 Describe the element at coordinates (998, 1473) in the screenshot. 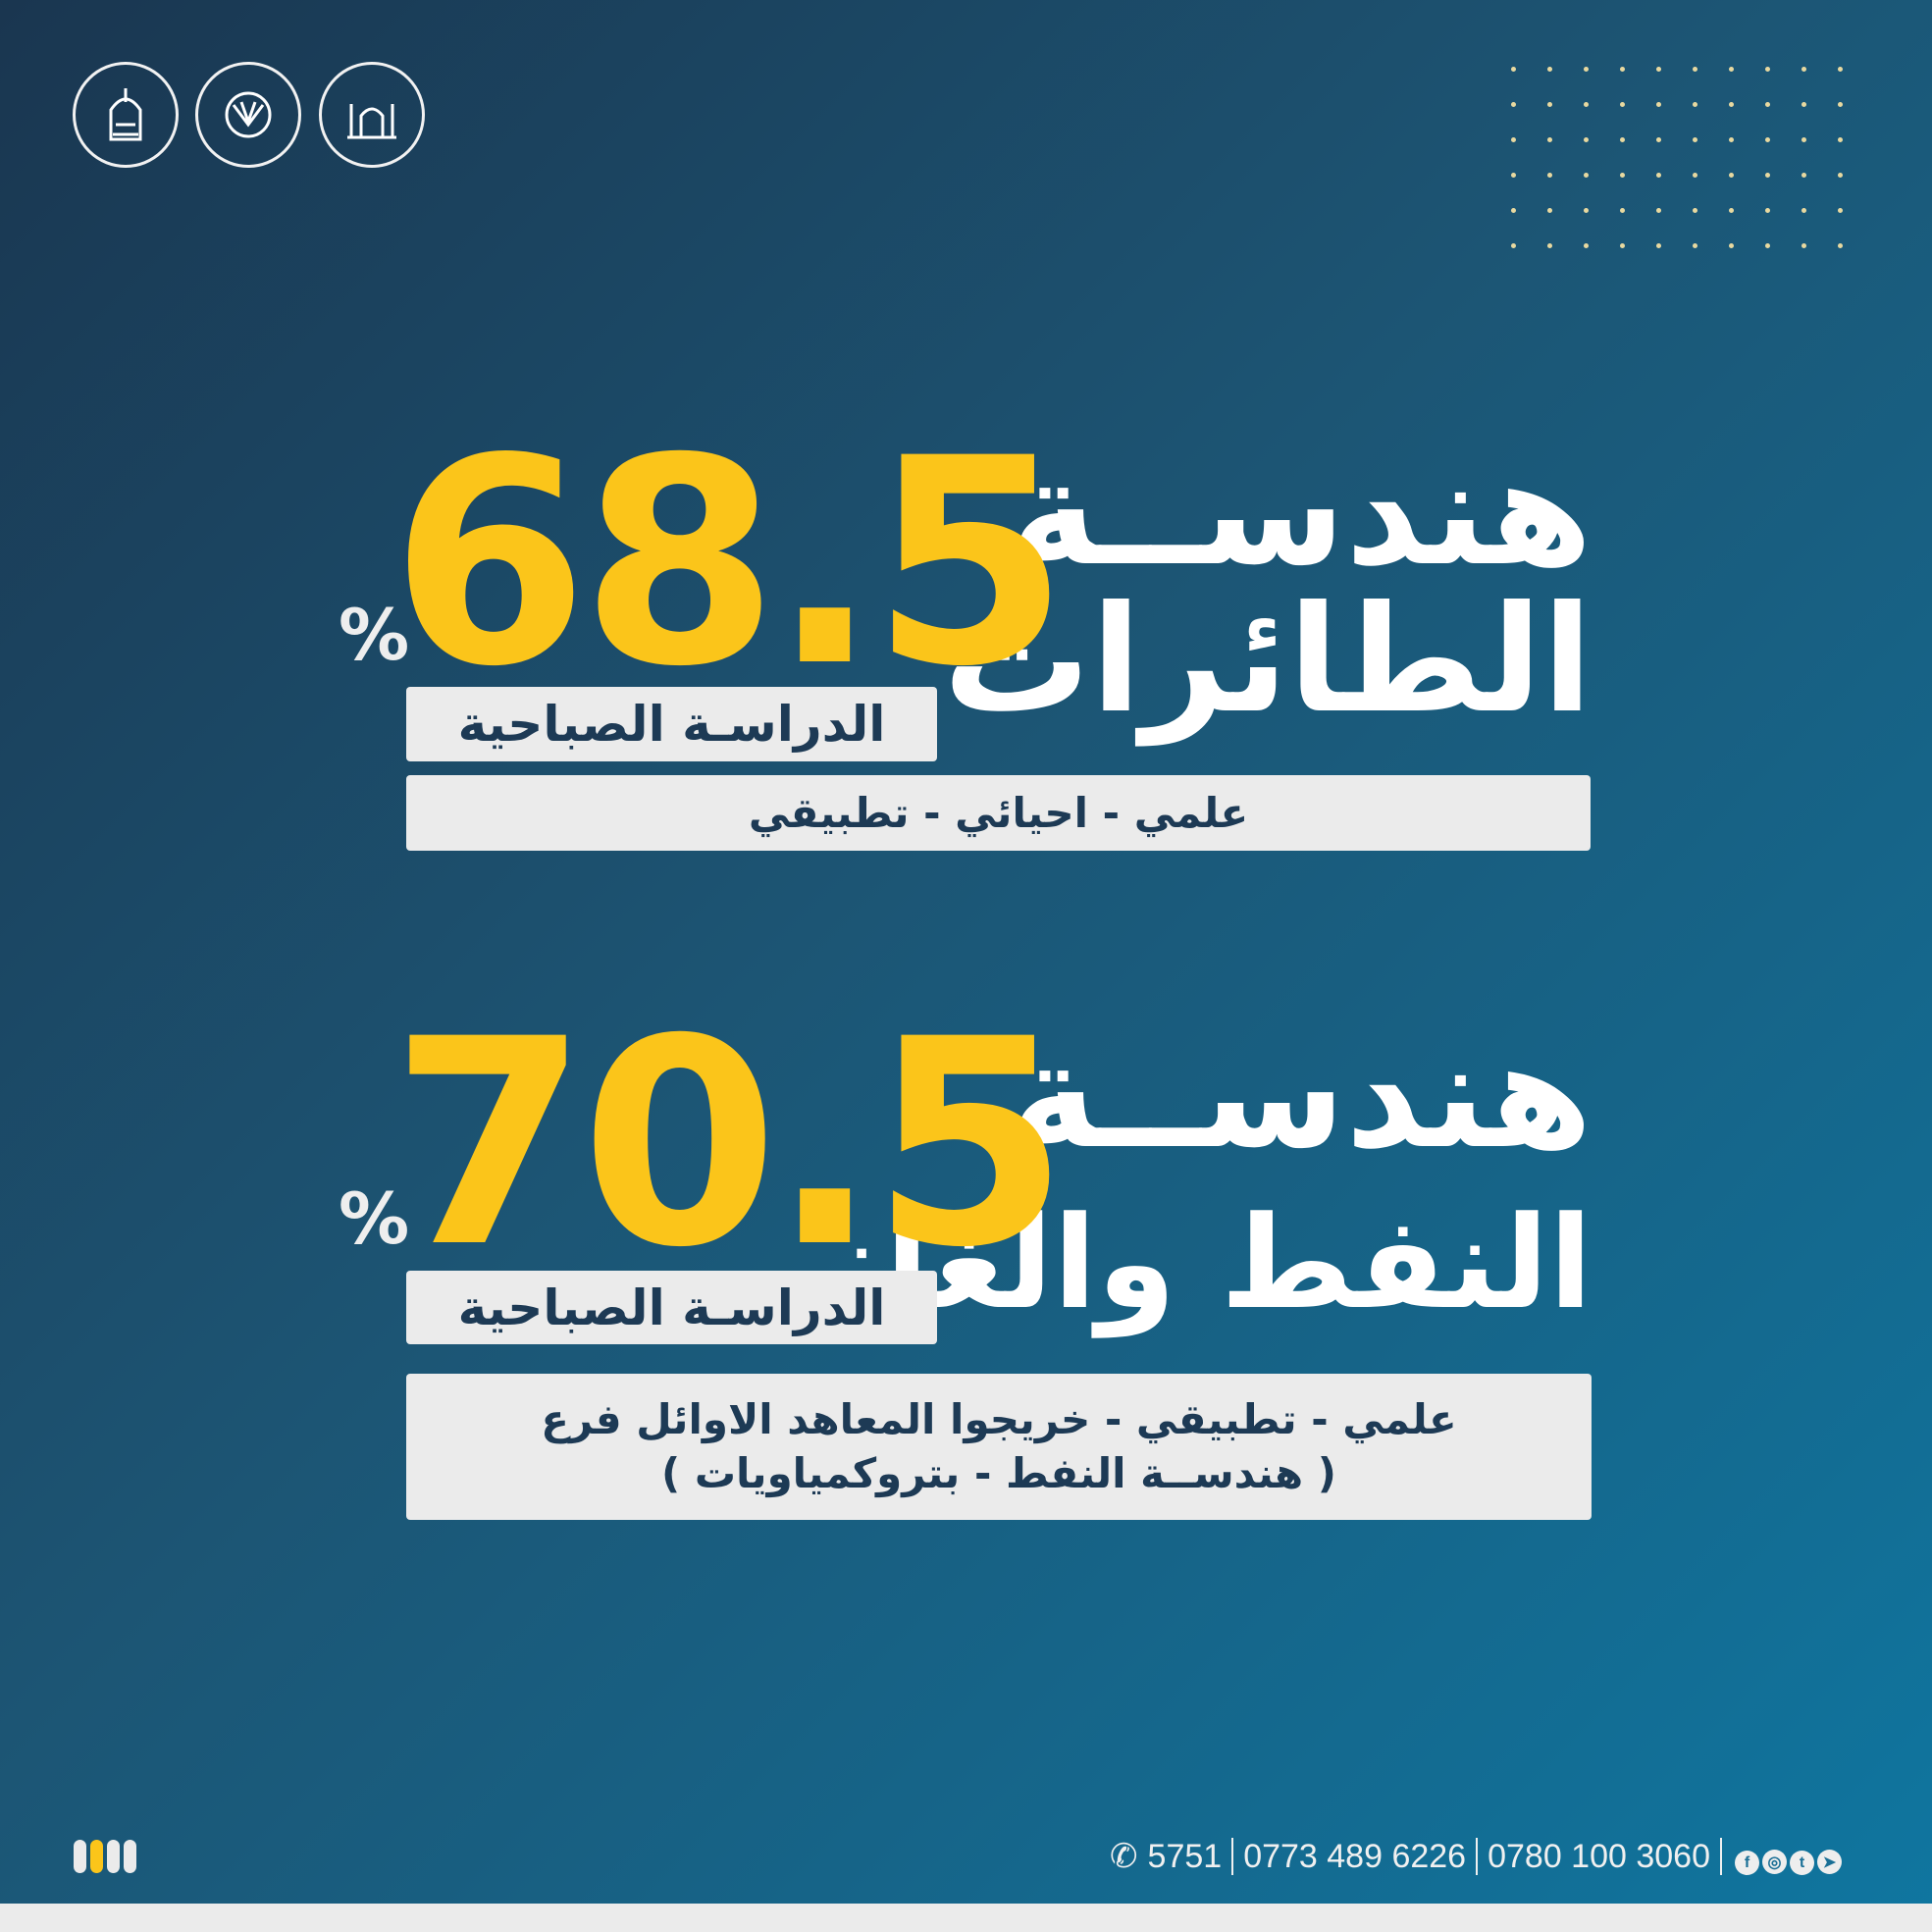

I see `branches-line: ( هندســة النفط - بتروكمياويات )` at that location.